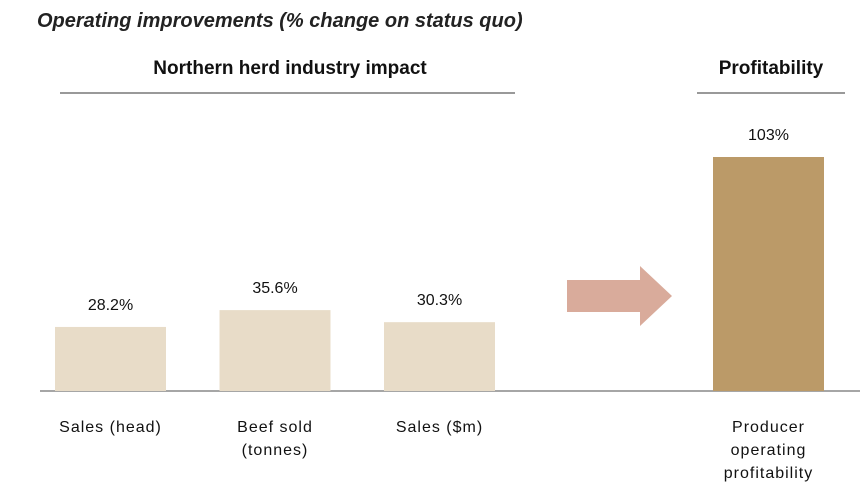  What do you see at coordinates (619, 296) in the screenshot?
I see `arrow` at bounding box center [619, 296].